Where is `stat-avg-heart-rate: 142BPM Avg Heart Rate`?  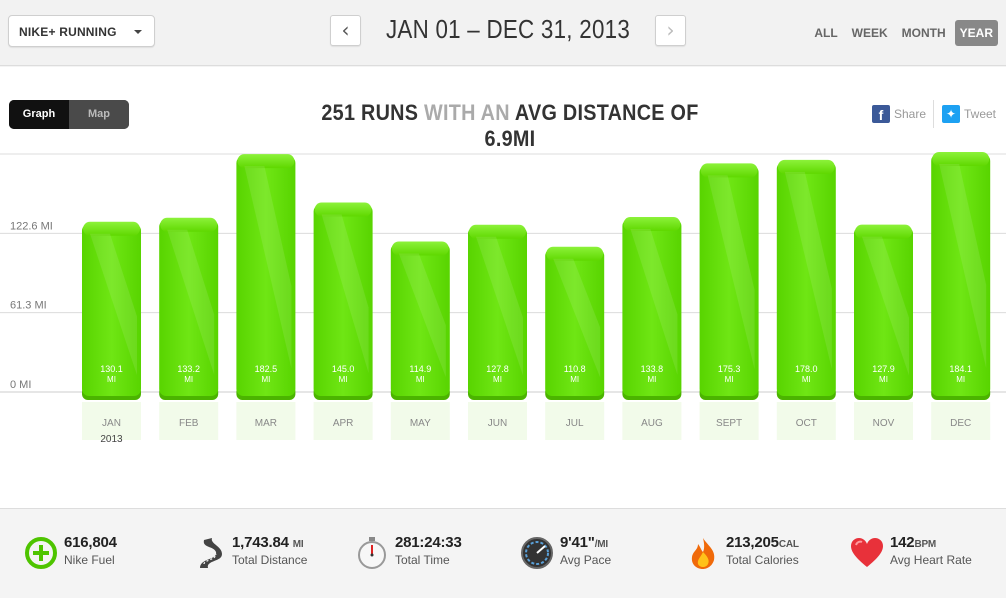 stat-avg-heart-rate: 142BPM Avg Heart Rate is located at coordinates (911, 552).